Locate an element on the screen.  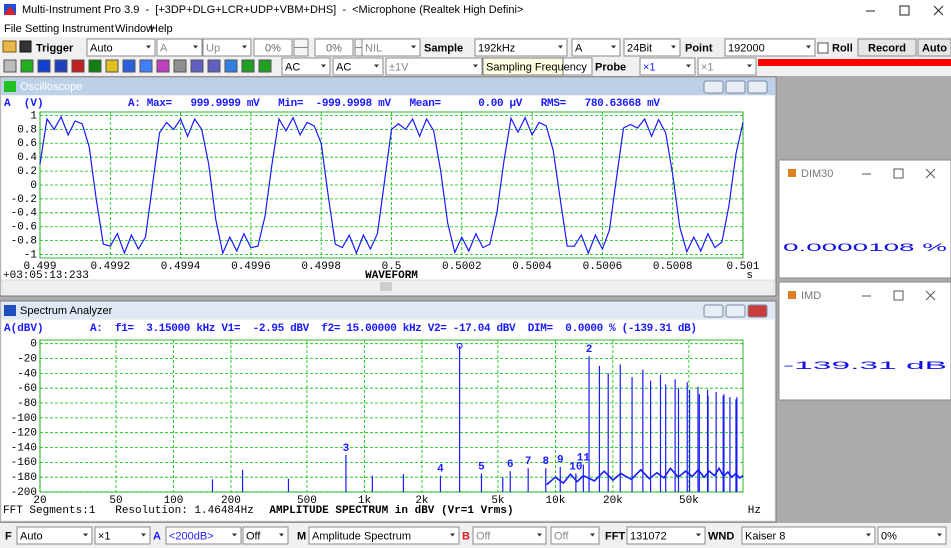
button-label: Record is located at coordinates (887, 48).